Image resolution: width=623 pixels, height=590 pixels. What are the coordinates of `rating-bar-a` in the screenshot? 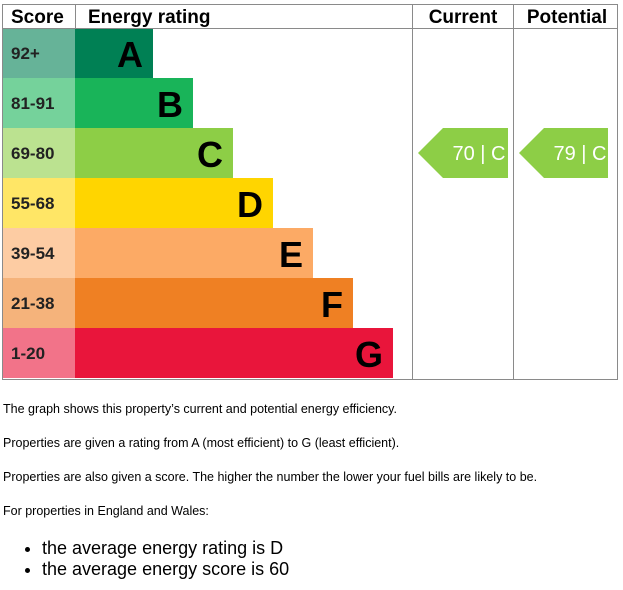 It's located at (114, 53).